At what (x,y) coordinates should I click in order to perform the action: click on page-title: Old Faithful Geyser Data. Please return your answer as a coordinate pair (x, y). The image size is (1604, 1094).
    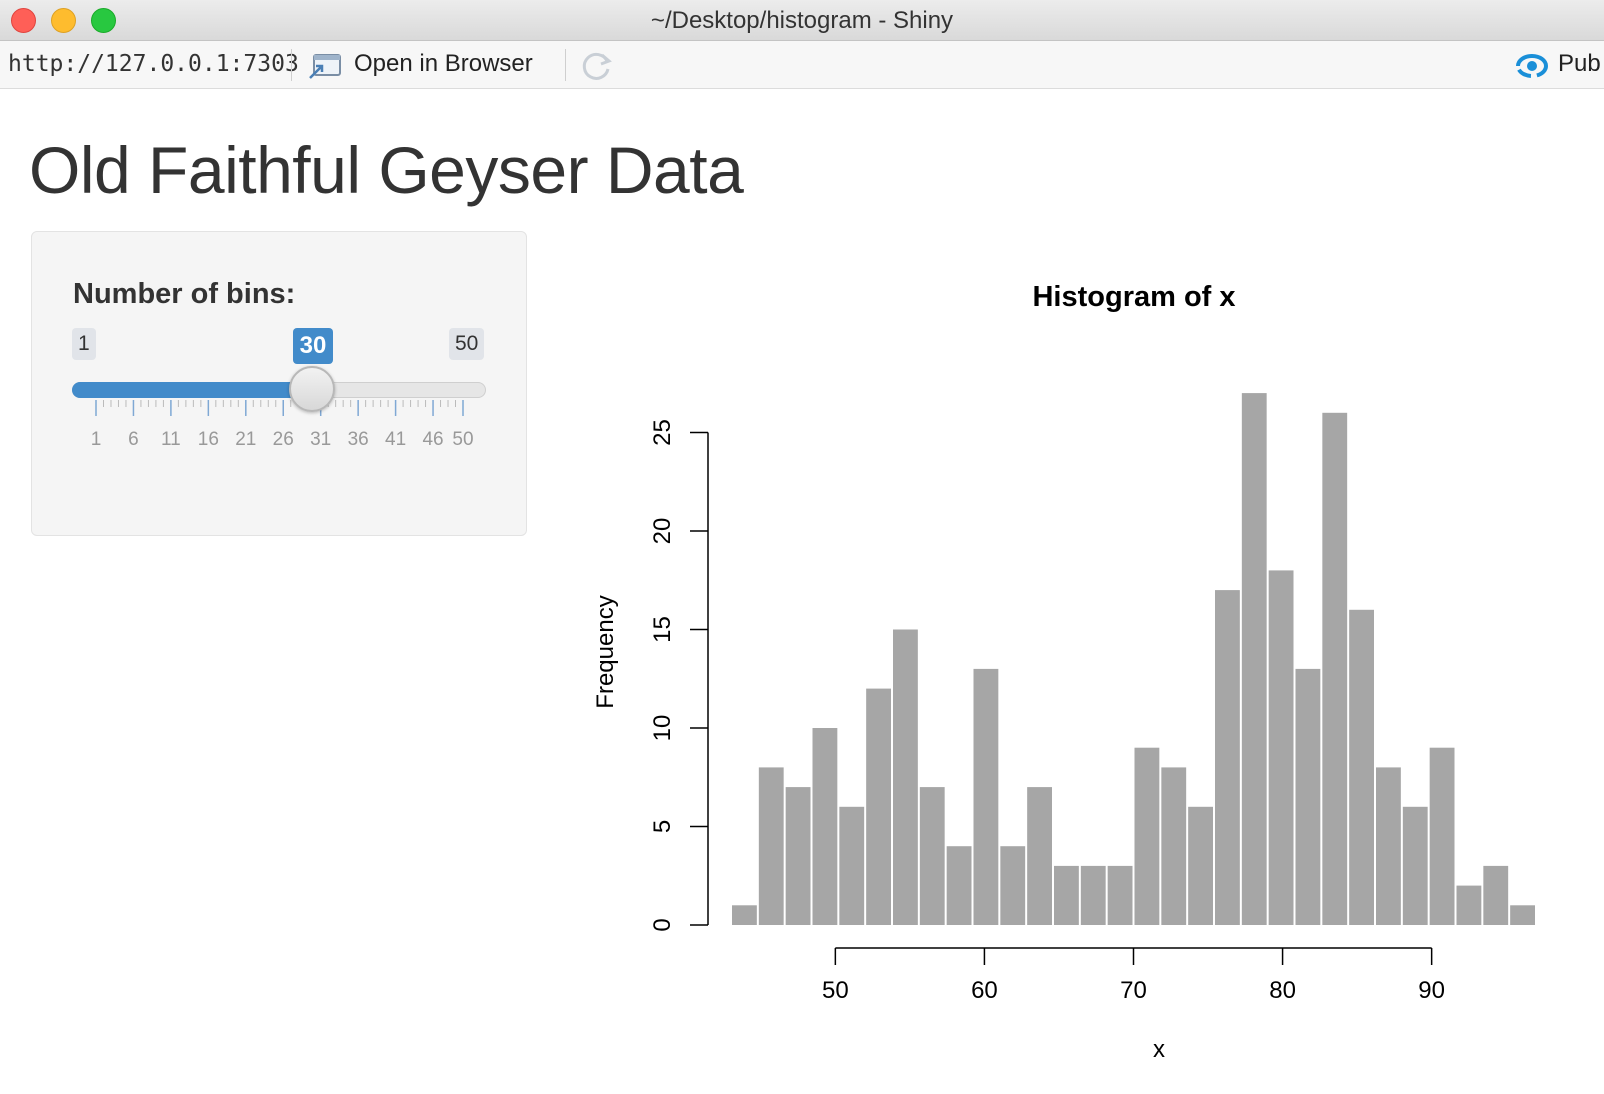
    Looking at the image, I should click on (386, 170).